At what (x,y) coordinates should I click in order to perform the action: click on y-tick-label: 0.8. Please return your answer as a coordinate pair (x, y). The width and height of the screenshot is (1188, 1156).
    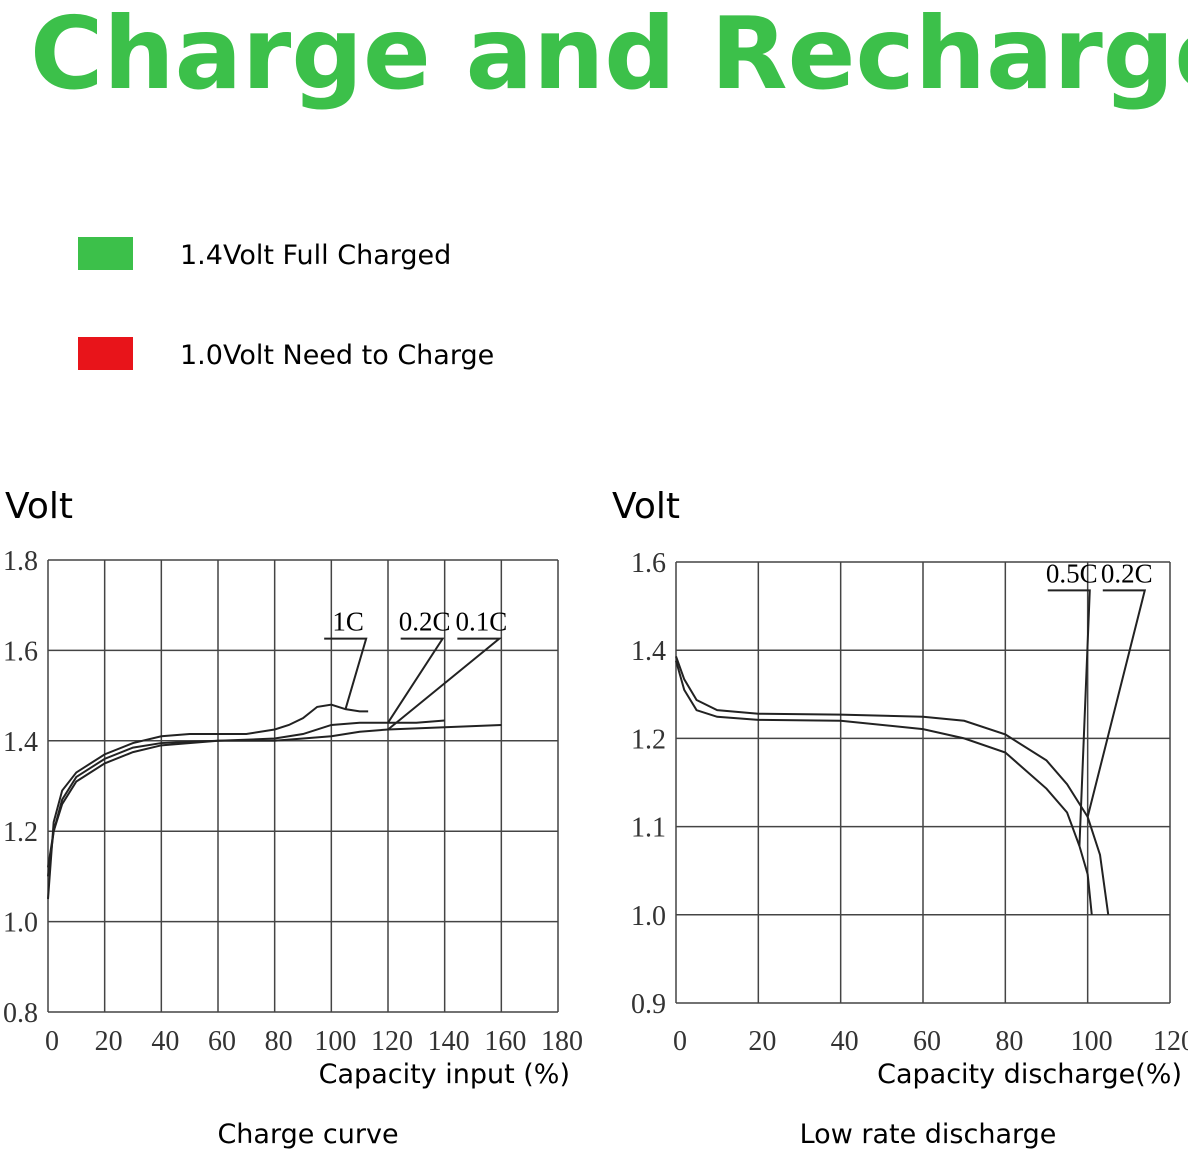
    Looking at the image, I should click on (20, 1013).